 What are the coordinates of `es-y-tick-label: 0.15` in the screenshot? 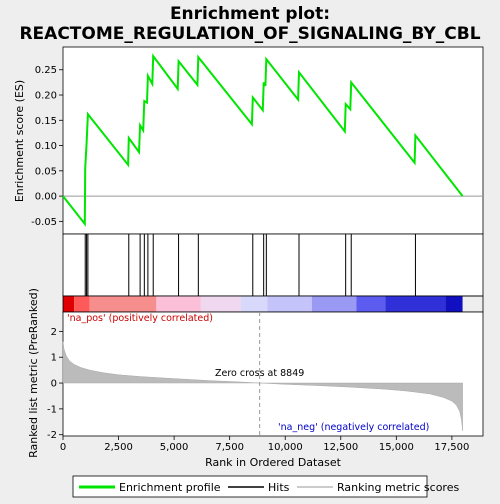 It's located at (46, 121).